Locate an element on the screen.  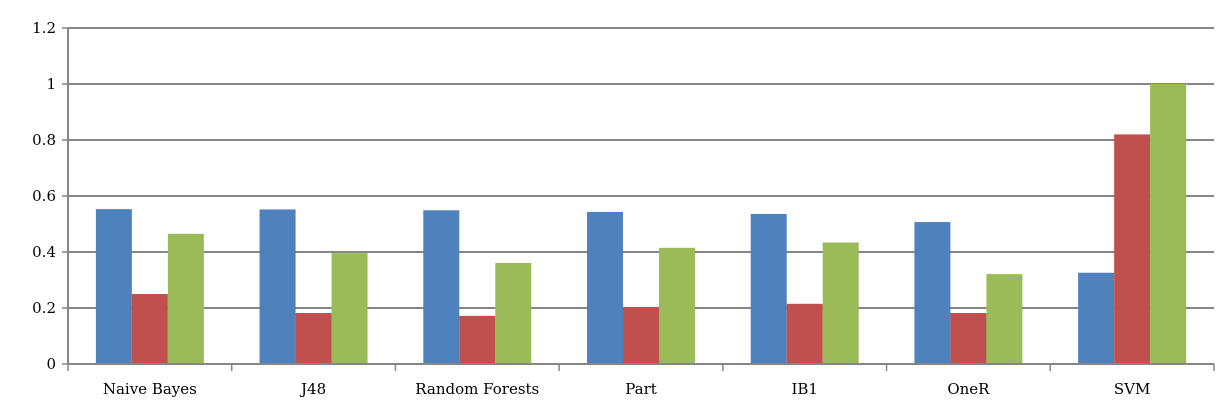
y-tick-label: 0.6 is located at coordinates (44, 196).